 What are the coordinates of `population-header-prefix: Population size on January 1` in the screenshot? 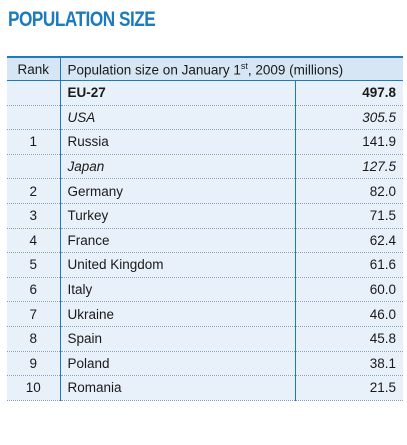 It's located at (154, 70).